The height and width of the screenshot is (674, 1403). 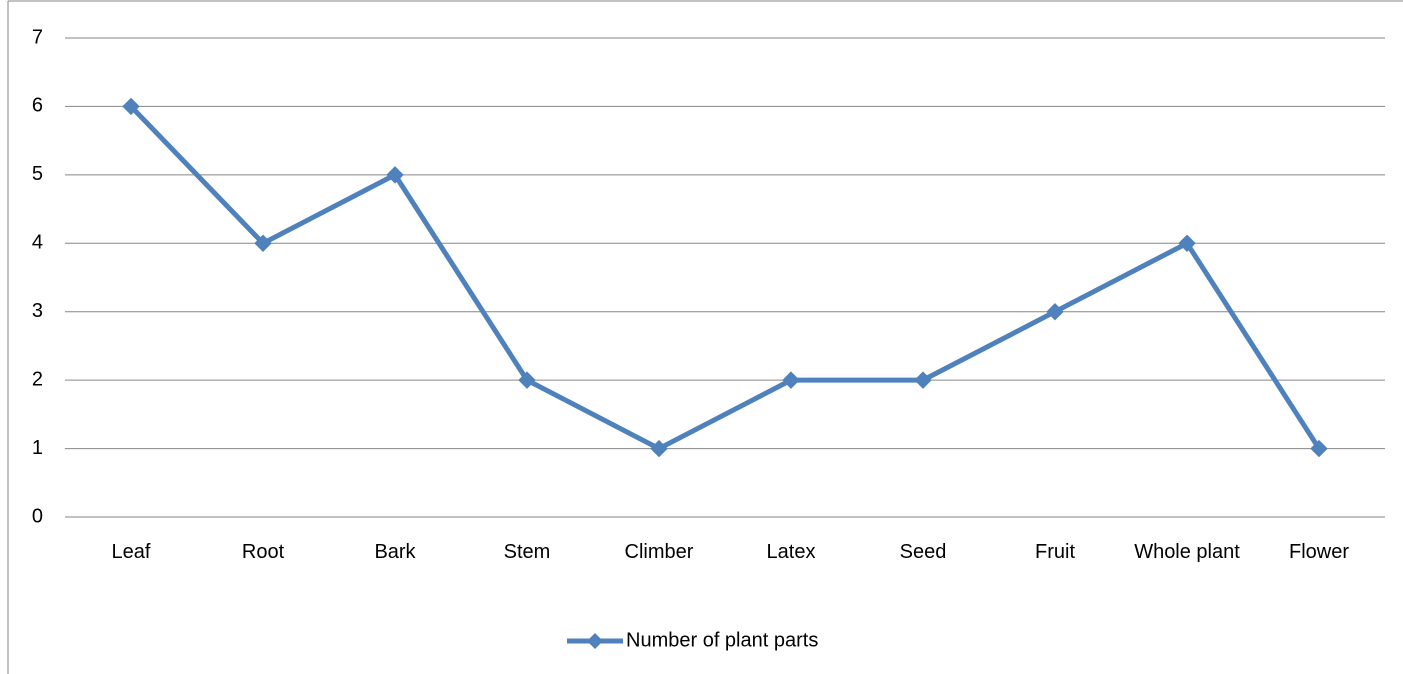 I want to click on x-tick-label: Root, so click(x=263, y=552).